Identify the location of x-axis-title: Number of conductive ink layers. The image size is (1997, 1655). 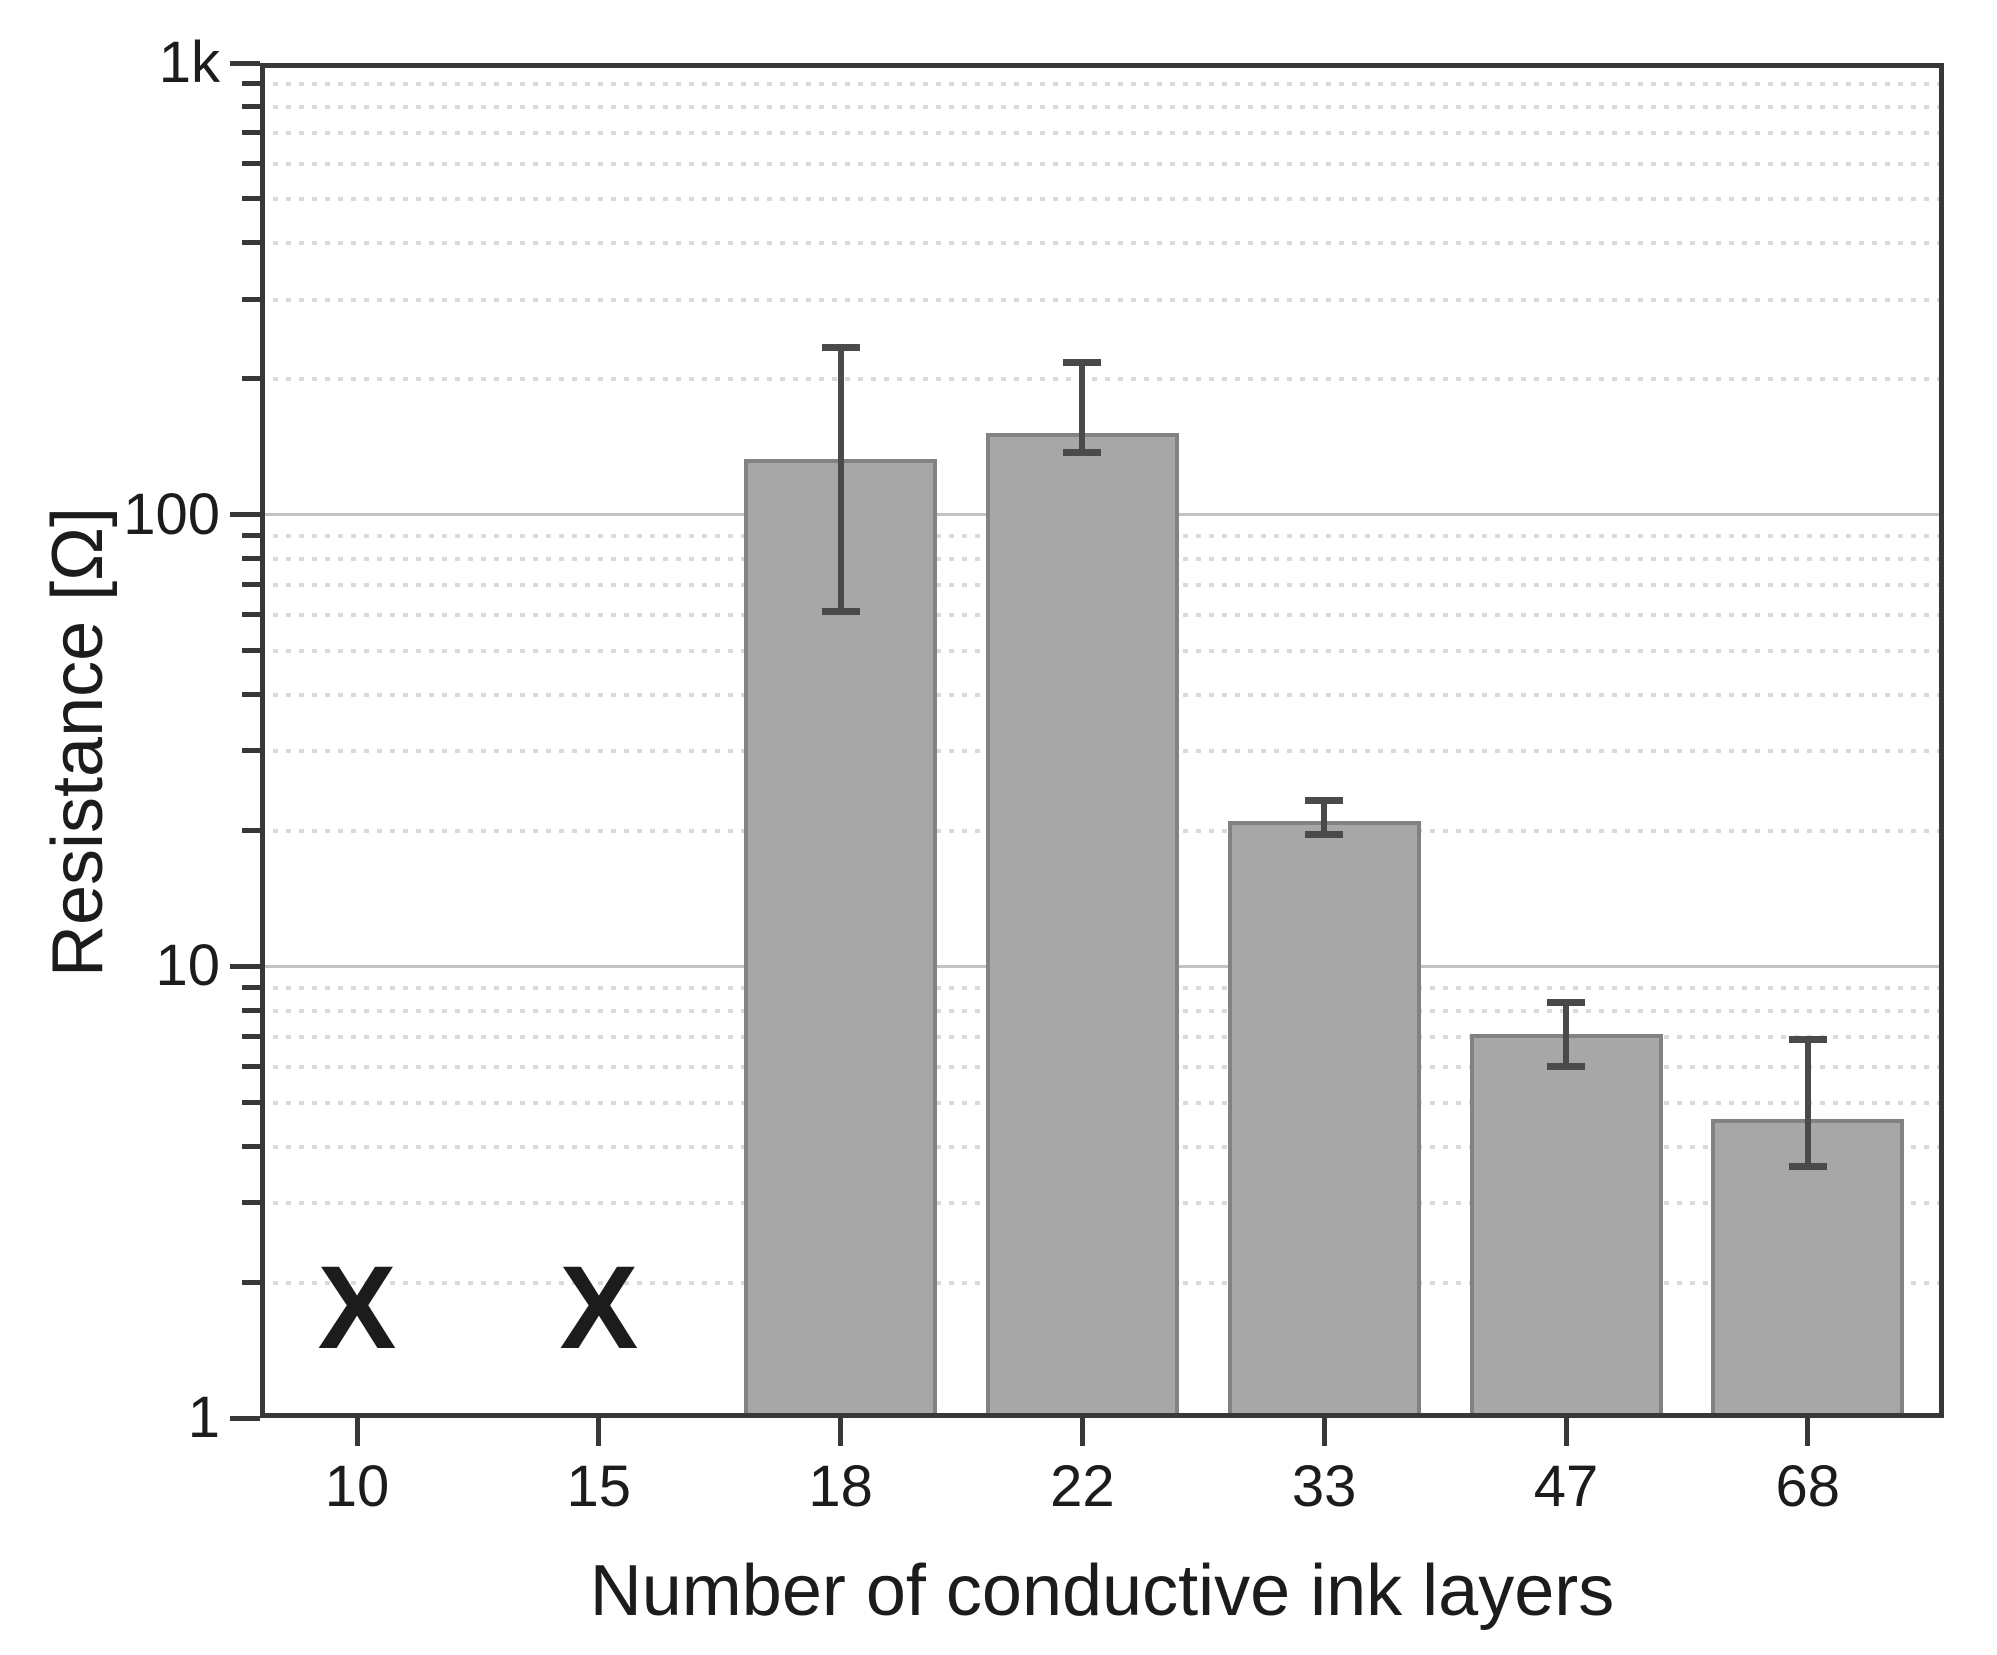
(1102, 1591).